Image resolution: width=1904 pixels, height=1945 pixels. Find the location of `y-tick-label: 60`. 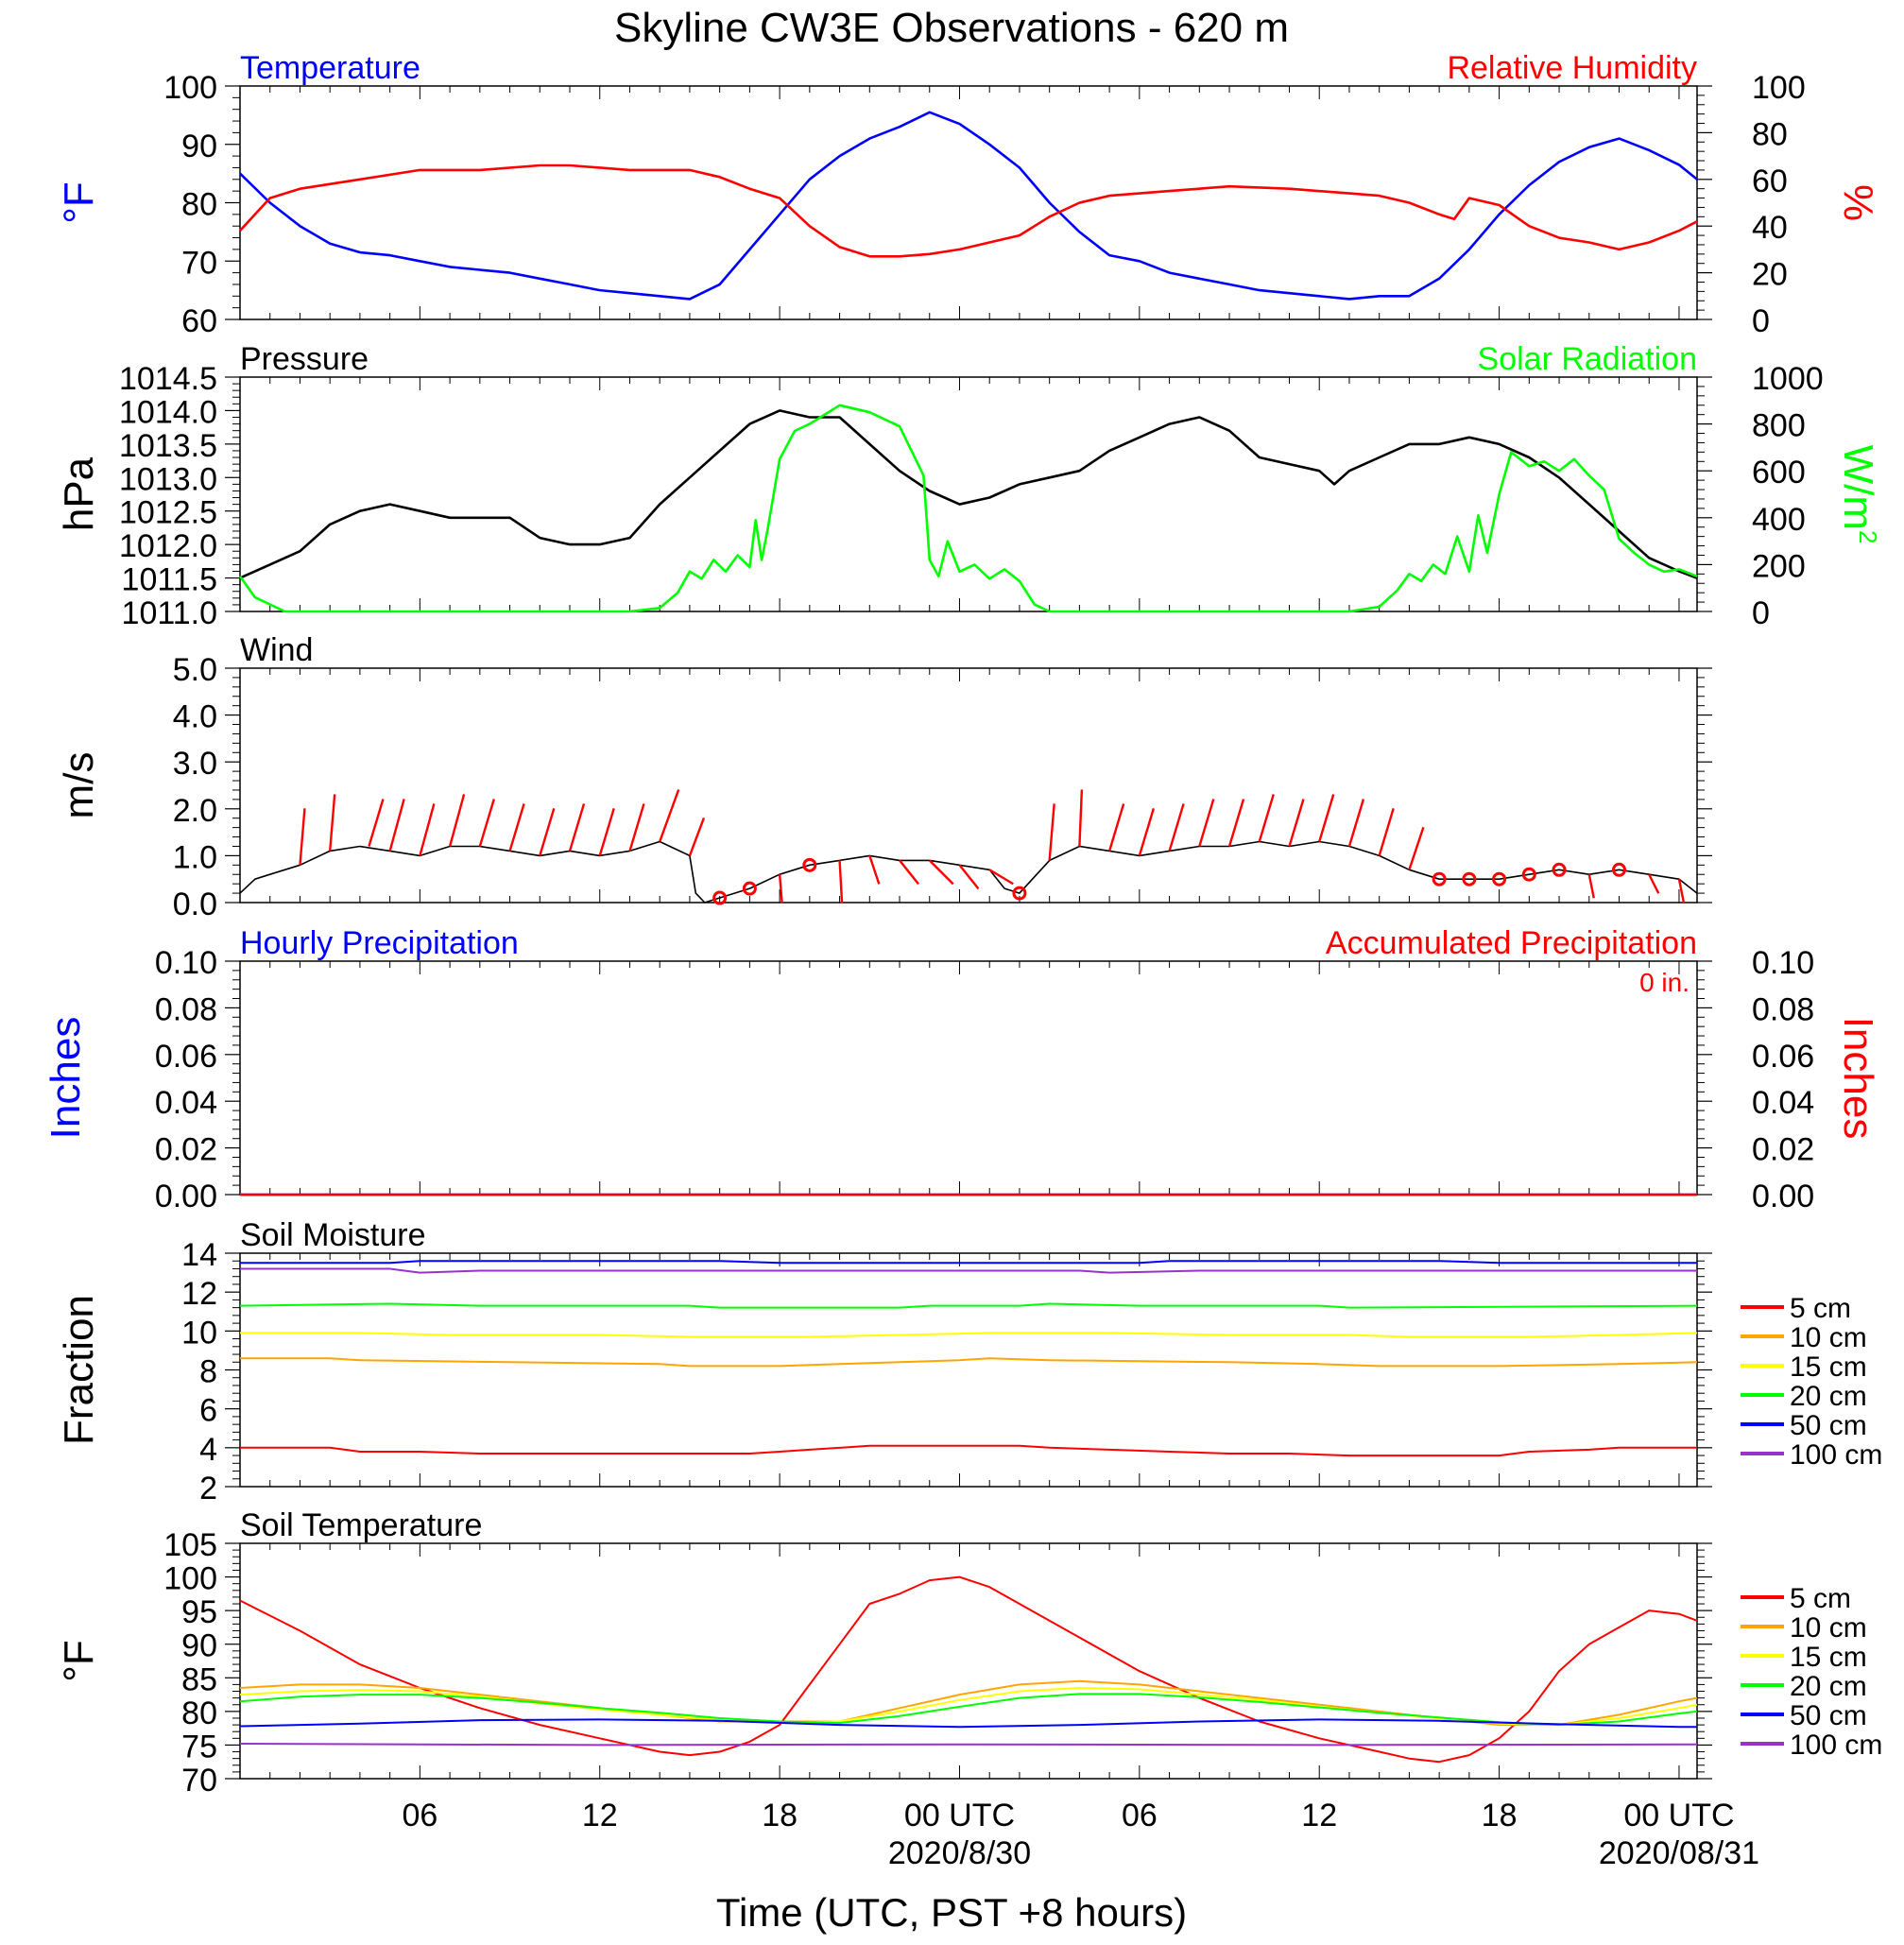

y-tick-label: 60 is located at coordinates (199, 321).